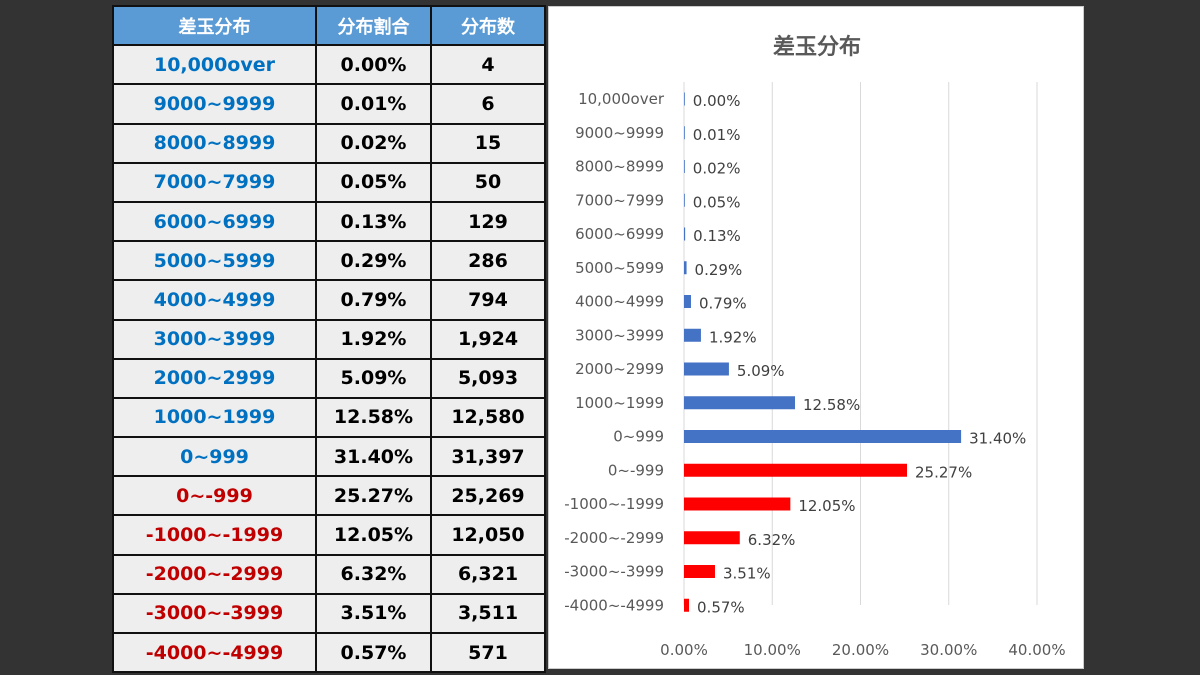  Describe the element at coordinates (761, 371) in the screenshot. I see `data-label: 5.09%` at that location.